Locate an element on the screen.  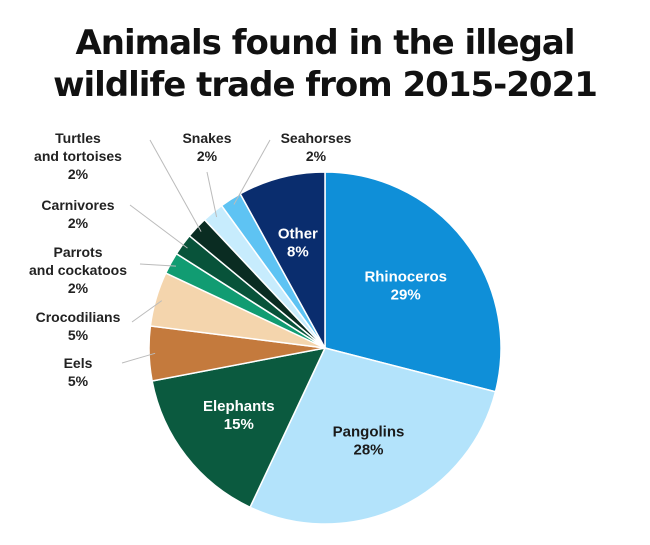
slice-label-seahorses: Seahorses 2% is located at coordinates (316, 147).